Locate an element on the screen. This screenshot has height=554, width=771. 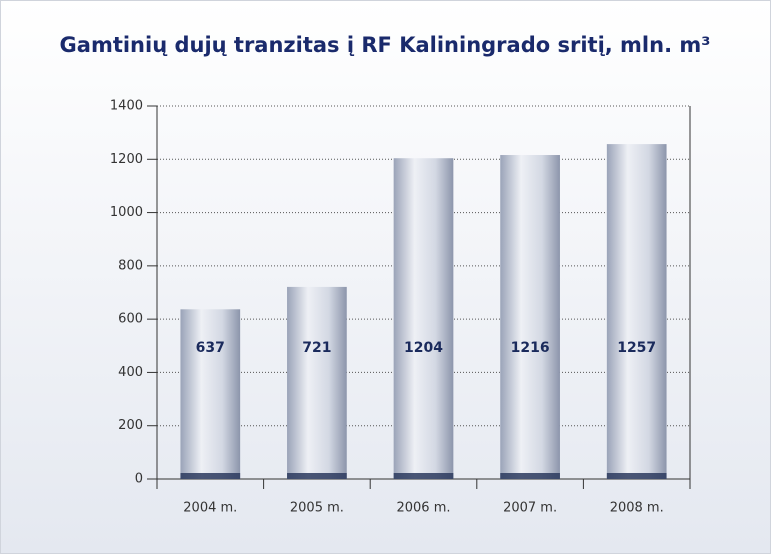
data-label: 637 is located at coordinates (210, 348).